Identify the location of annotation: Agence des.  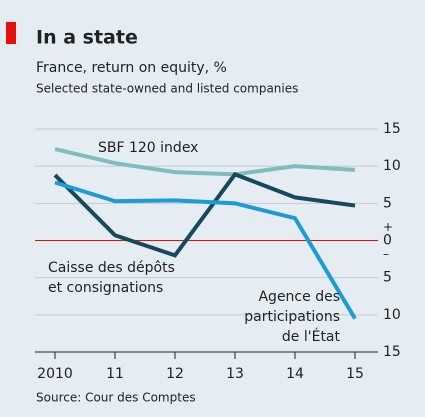
(299, 297).